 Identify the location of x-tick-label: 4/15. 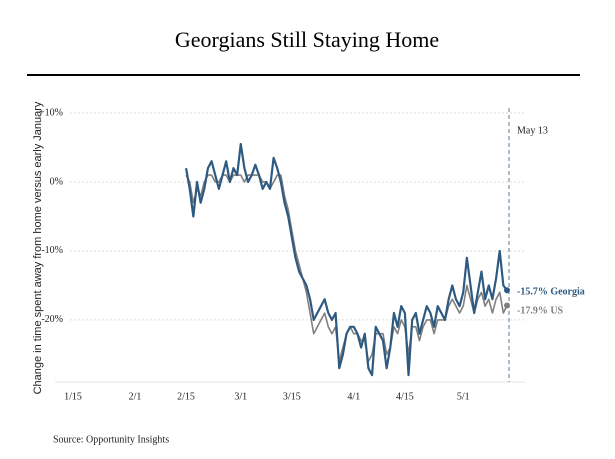
(405, 396).